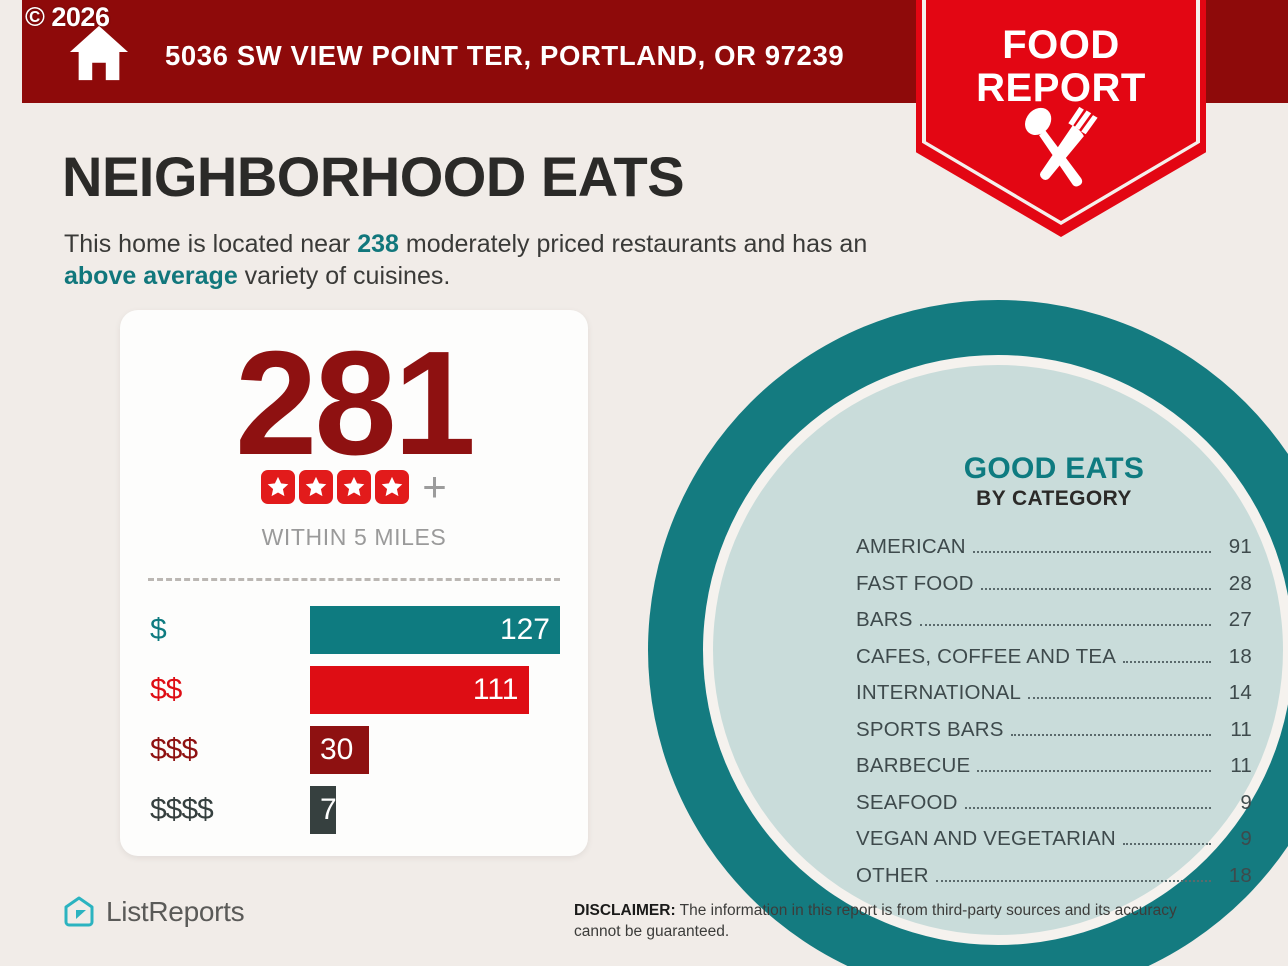  What do you see at coordinates (355, 403) in the screenshot?
I see `restaurant-total: 281` at bounding box center [355, 403].